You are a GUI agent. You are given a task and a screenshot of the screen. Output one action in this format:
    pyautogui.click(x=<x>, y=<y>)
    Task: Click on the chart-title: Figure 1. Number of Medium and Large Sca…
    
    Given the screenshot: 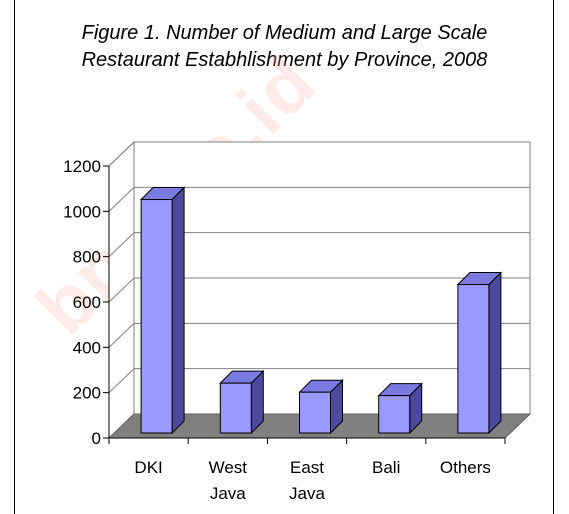 What is the action you would take?
    pyautogui.click(x=284, y=47)
    